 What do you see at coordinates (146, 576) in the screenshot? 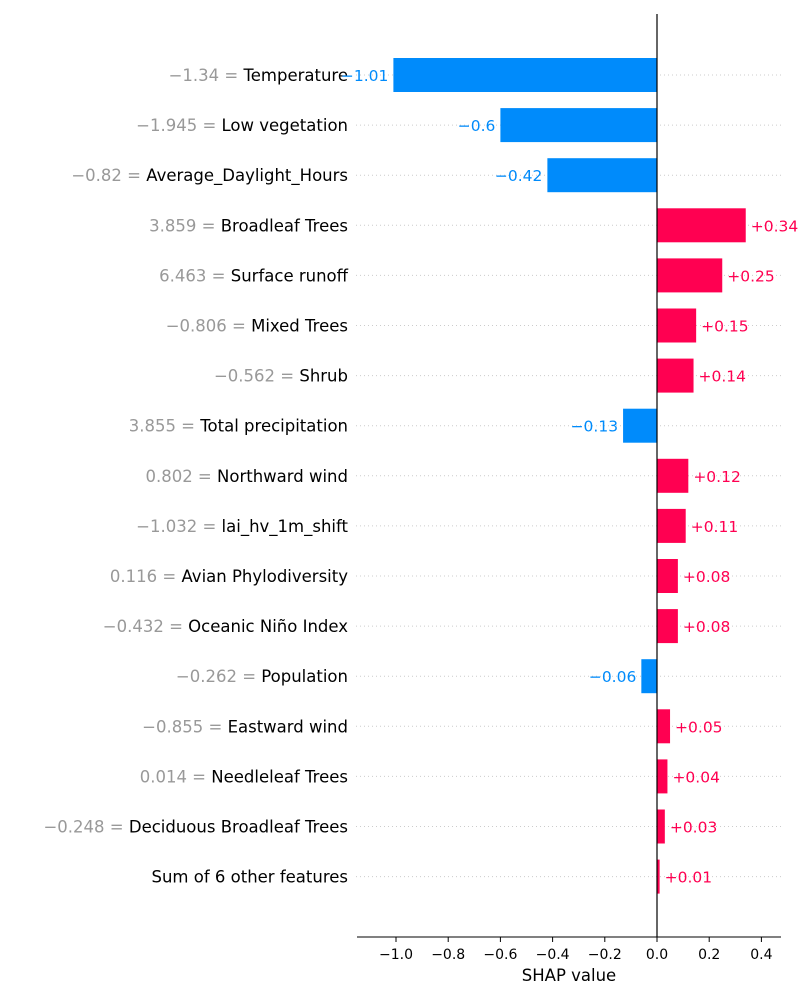
I see `feature-value: 0.116 =` at bounding box center [146, 576].